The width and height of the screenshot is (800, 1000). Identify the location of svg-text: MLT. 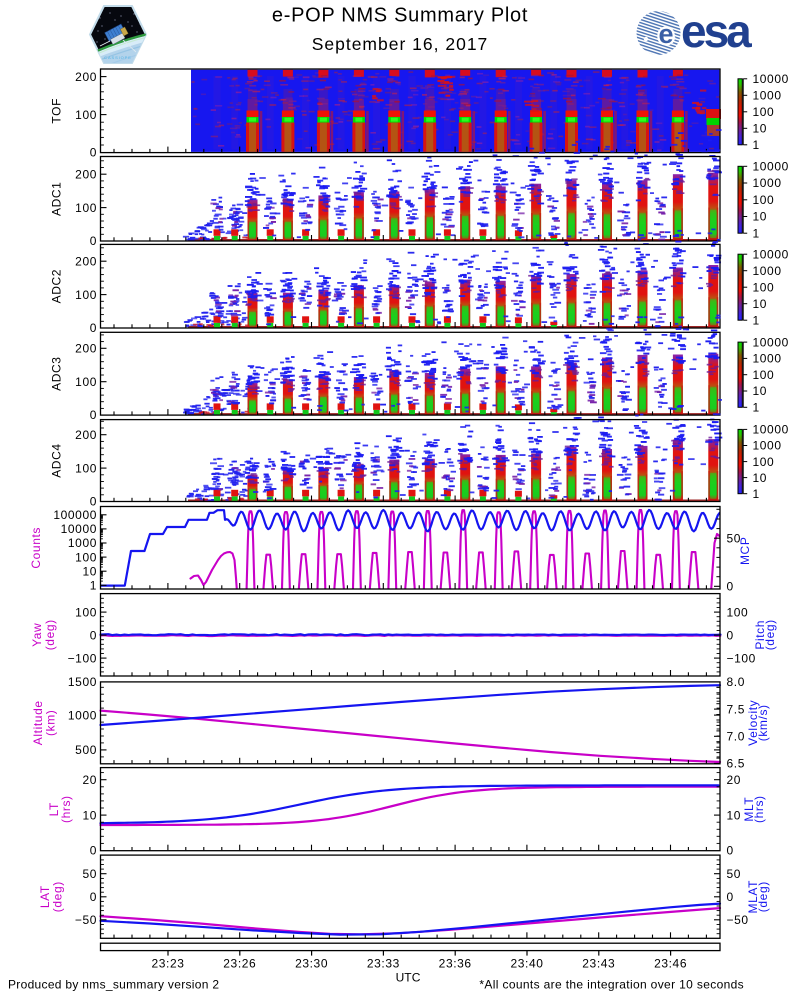
(749, 809).